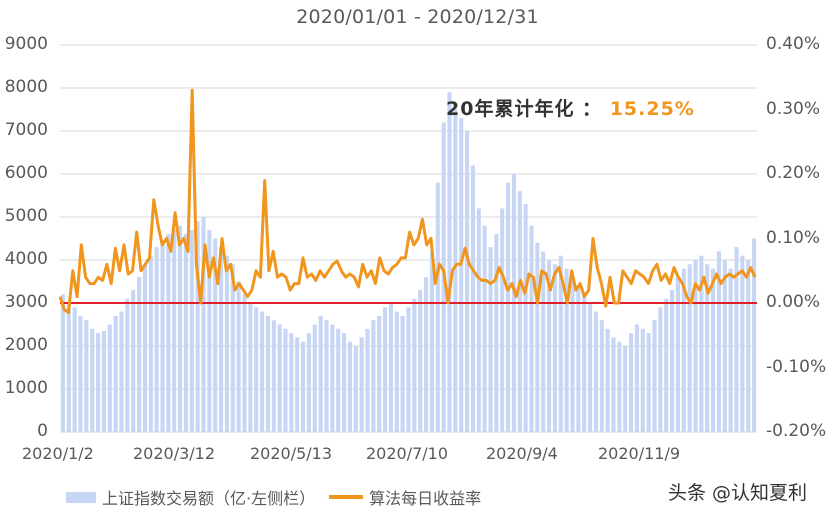  I want to click on left-y-tick: 7000, so click(26, 130).